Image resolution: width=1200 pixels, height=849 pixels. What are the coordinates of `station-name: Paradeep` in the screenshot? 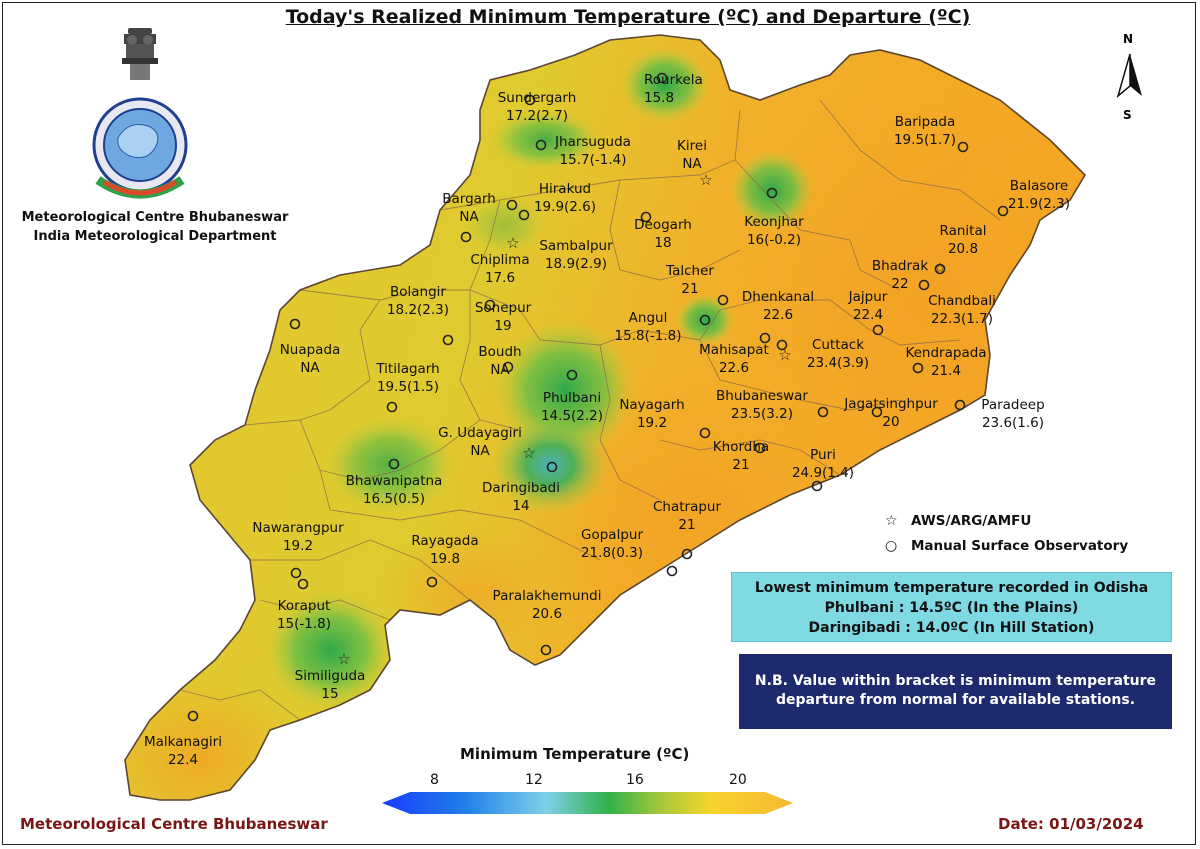 It's located at (1012, 405).